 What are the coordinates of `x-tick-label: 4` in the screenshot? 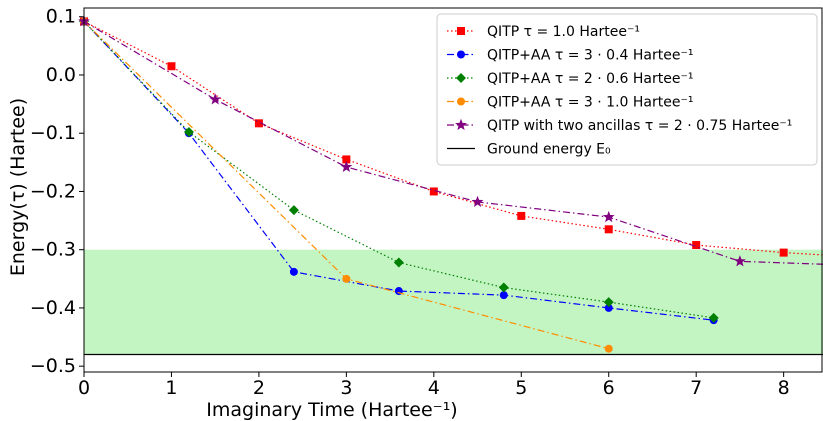 It's located at (434, 388).